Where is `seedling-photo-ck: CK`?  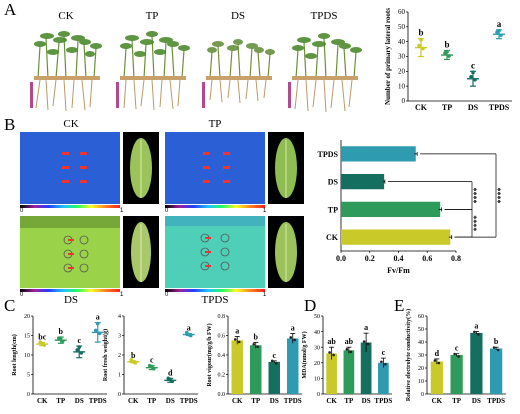
seedling-photo-ck: CK is located at coordinates (66, 61).